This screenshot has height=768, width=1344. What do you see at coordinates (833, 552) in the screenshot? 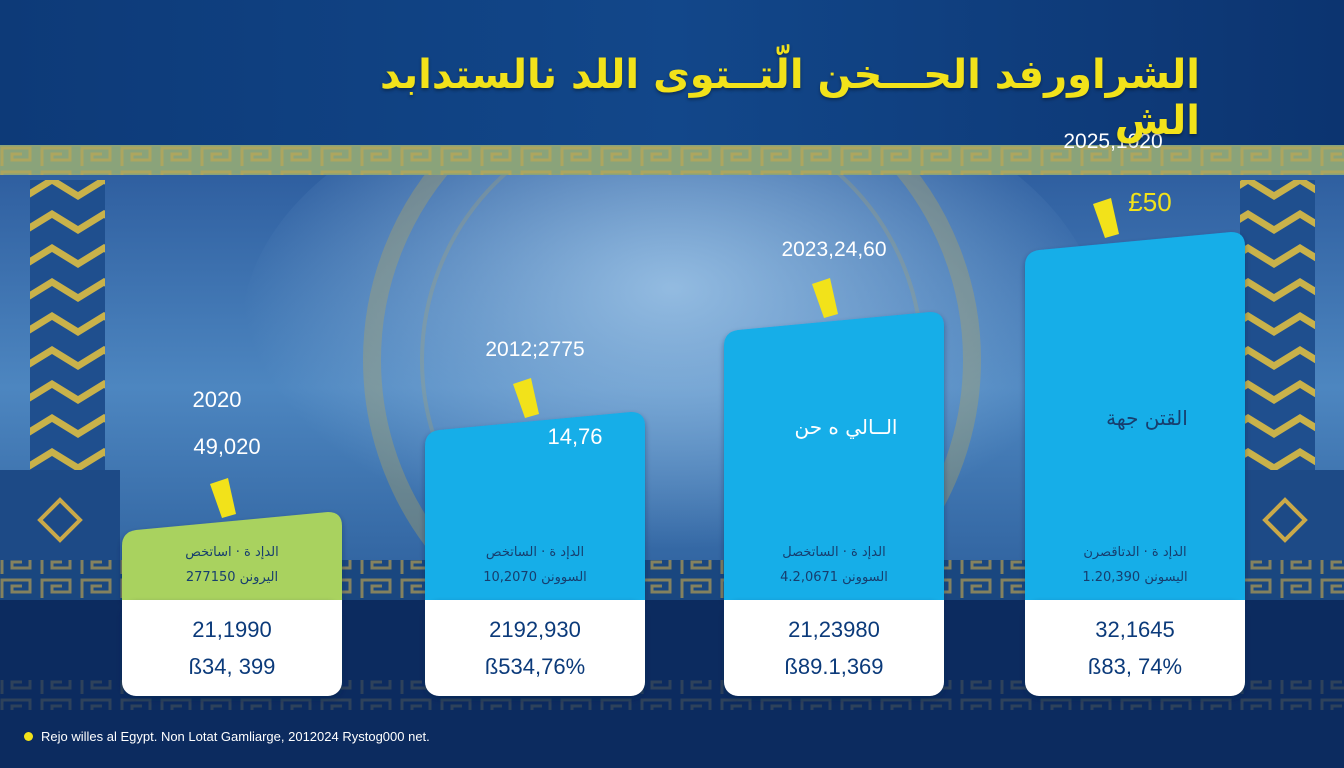
I see `bar-caption-line1: الدإد ة · الساتخصل` at bounding box center [833, 552].